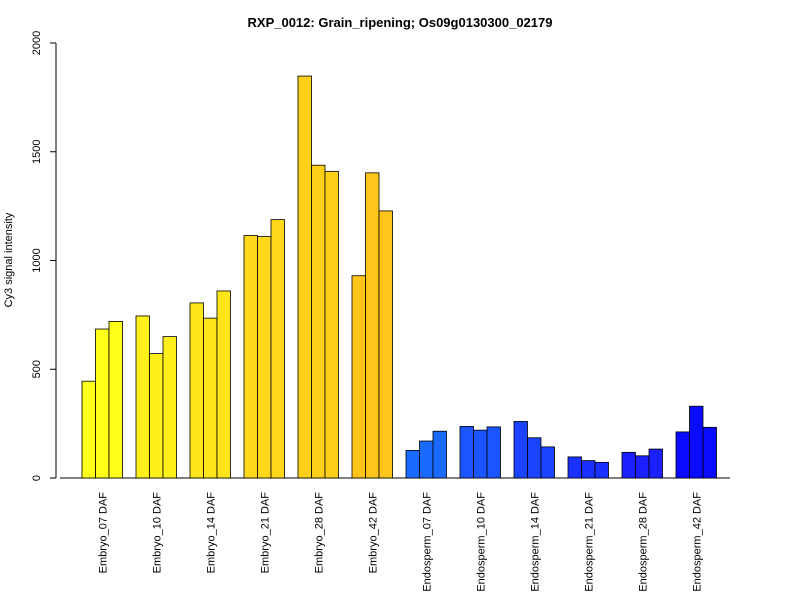  What do you see at coordinates (37, 478) in the screenshot?
I see `y-tick-label: 0` at bounding box center [37, 478].